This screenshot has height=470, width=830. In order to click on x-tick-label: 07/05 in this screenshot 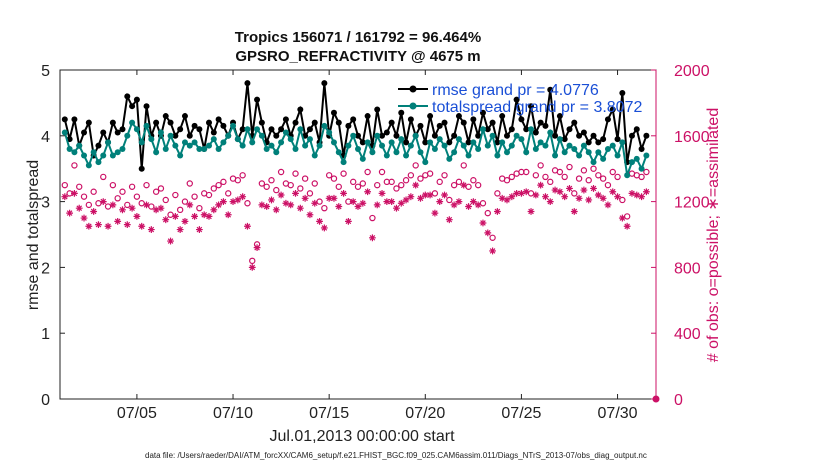, I will do `click(137, 413)`.